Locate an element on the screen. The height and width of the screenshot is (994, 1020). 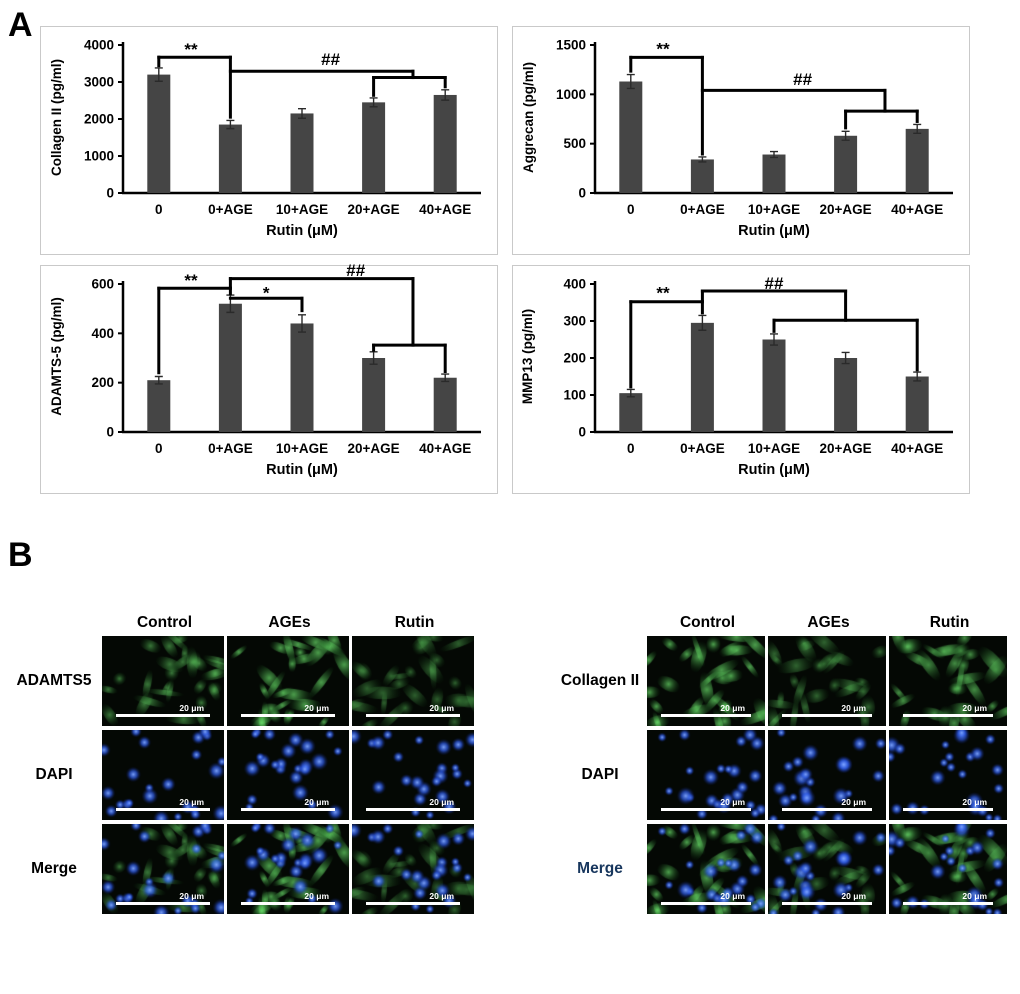
significance-label: ** is located at coordinates (663, 48).